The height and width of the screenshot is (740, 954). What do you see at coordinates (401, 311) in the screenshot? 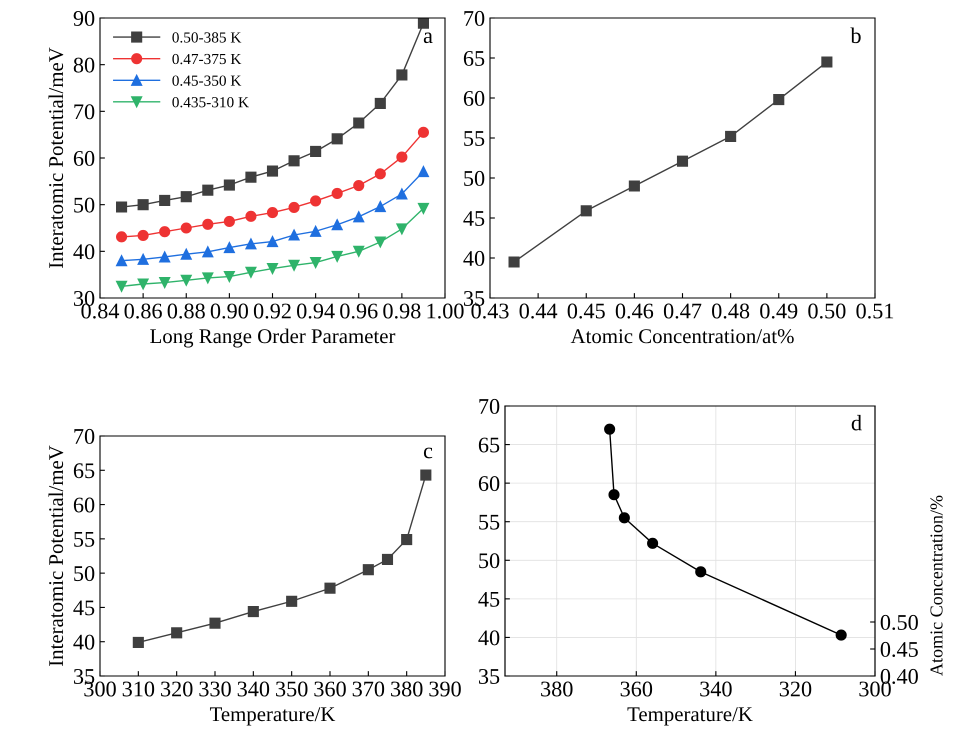
I see `x-tick-label: 0.98` at bounding box center [401, 311].